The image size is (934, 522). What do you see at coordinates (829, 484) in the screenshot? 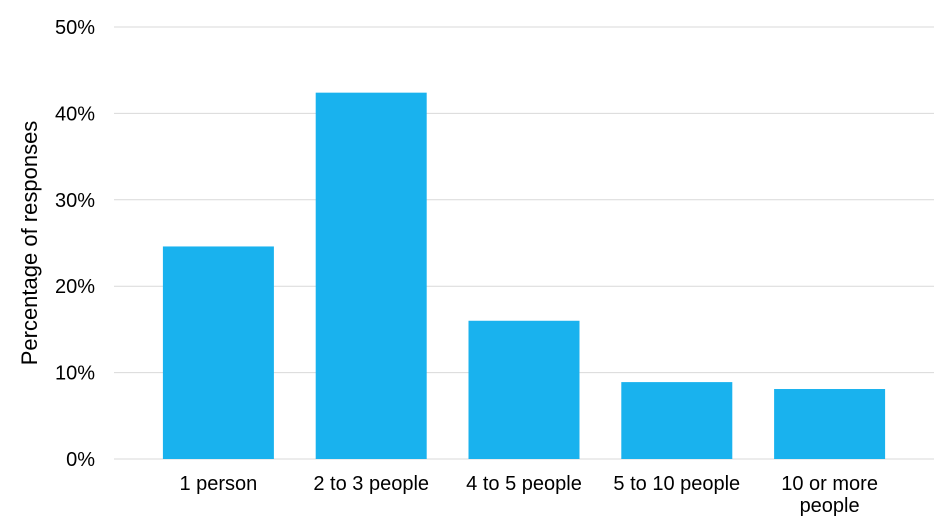
I see `x-category-label: 10 or more` at bounding box center [829, 484].